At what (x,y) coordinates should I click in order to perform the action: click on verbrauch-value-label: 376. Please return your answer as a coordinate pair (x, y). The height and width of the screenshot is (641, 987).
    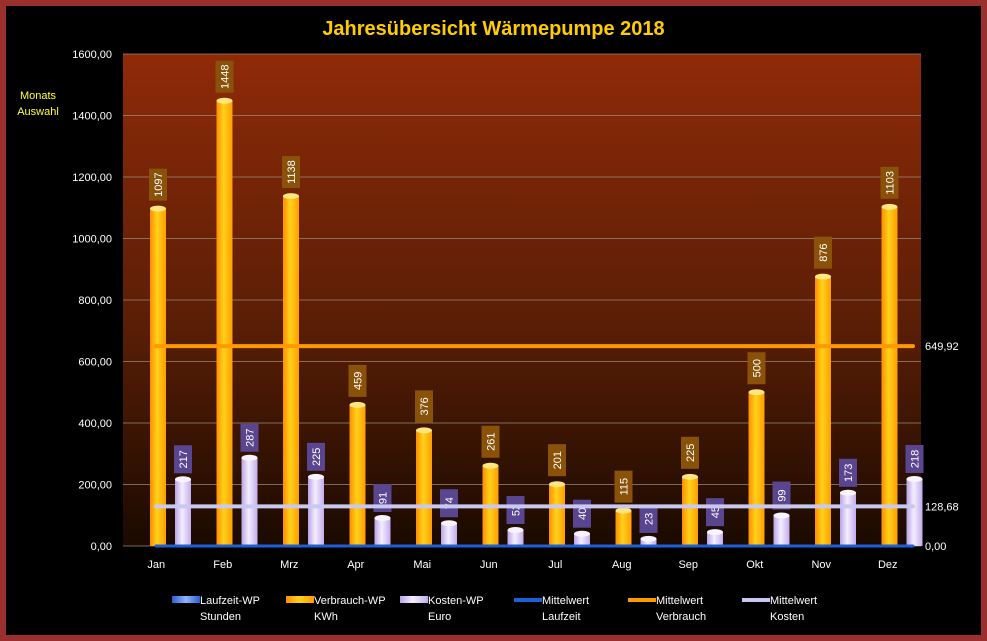
    Looking at the image, I should click on (425, 406).